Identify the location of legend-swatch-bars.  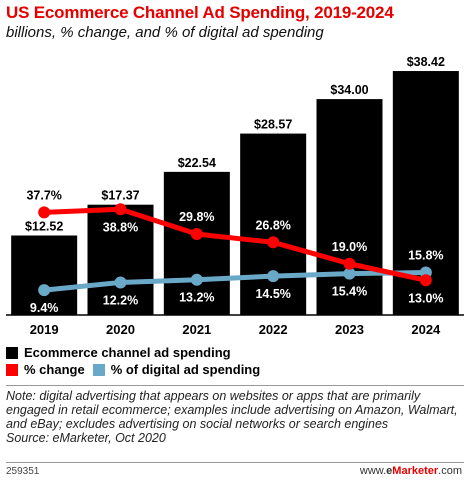
(12, 352).